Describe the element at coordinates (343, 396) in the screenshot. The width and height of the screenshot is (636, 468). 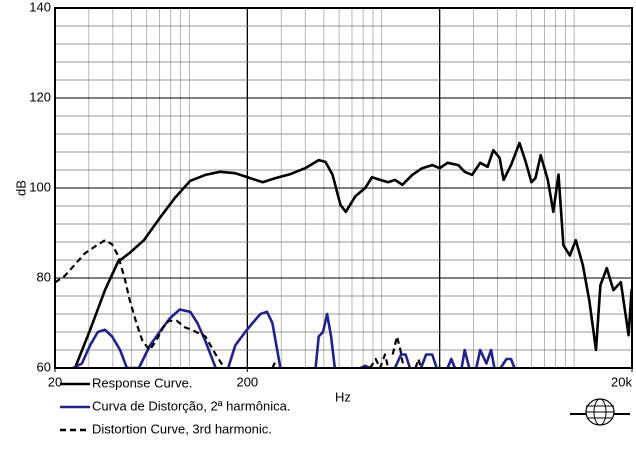
I see `x-axis-label: Hz` at that location.